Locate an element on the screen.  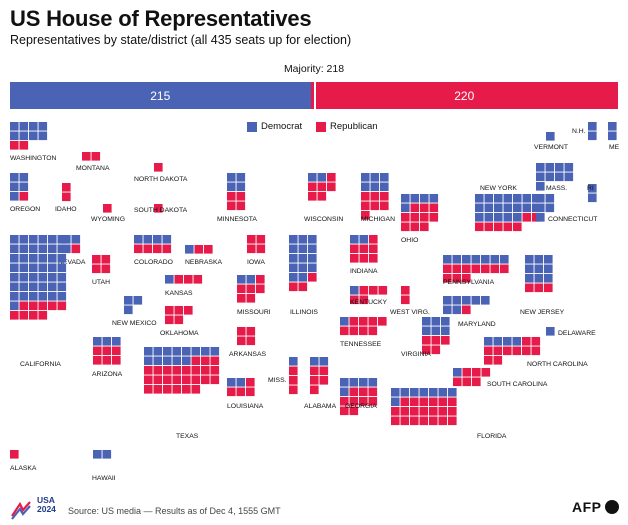
seat-tile-oregon-dem is located at coordinates (14, 177).